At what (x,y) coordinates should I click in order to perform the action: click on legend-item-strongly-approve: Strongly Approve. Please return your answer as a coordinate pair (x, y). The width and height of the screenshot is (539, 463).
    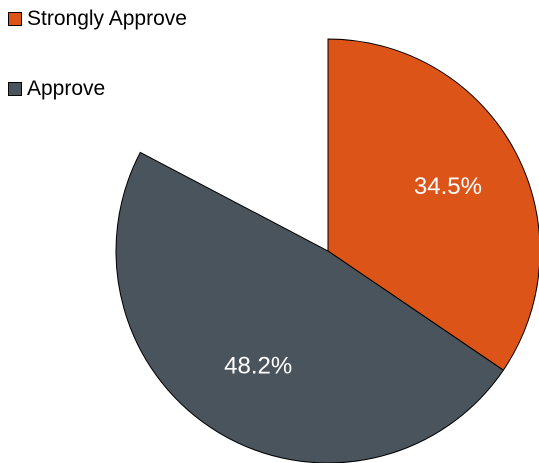
    Looking at the image, I should click on (97, 19).